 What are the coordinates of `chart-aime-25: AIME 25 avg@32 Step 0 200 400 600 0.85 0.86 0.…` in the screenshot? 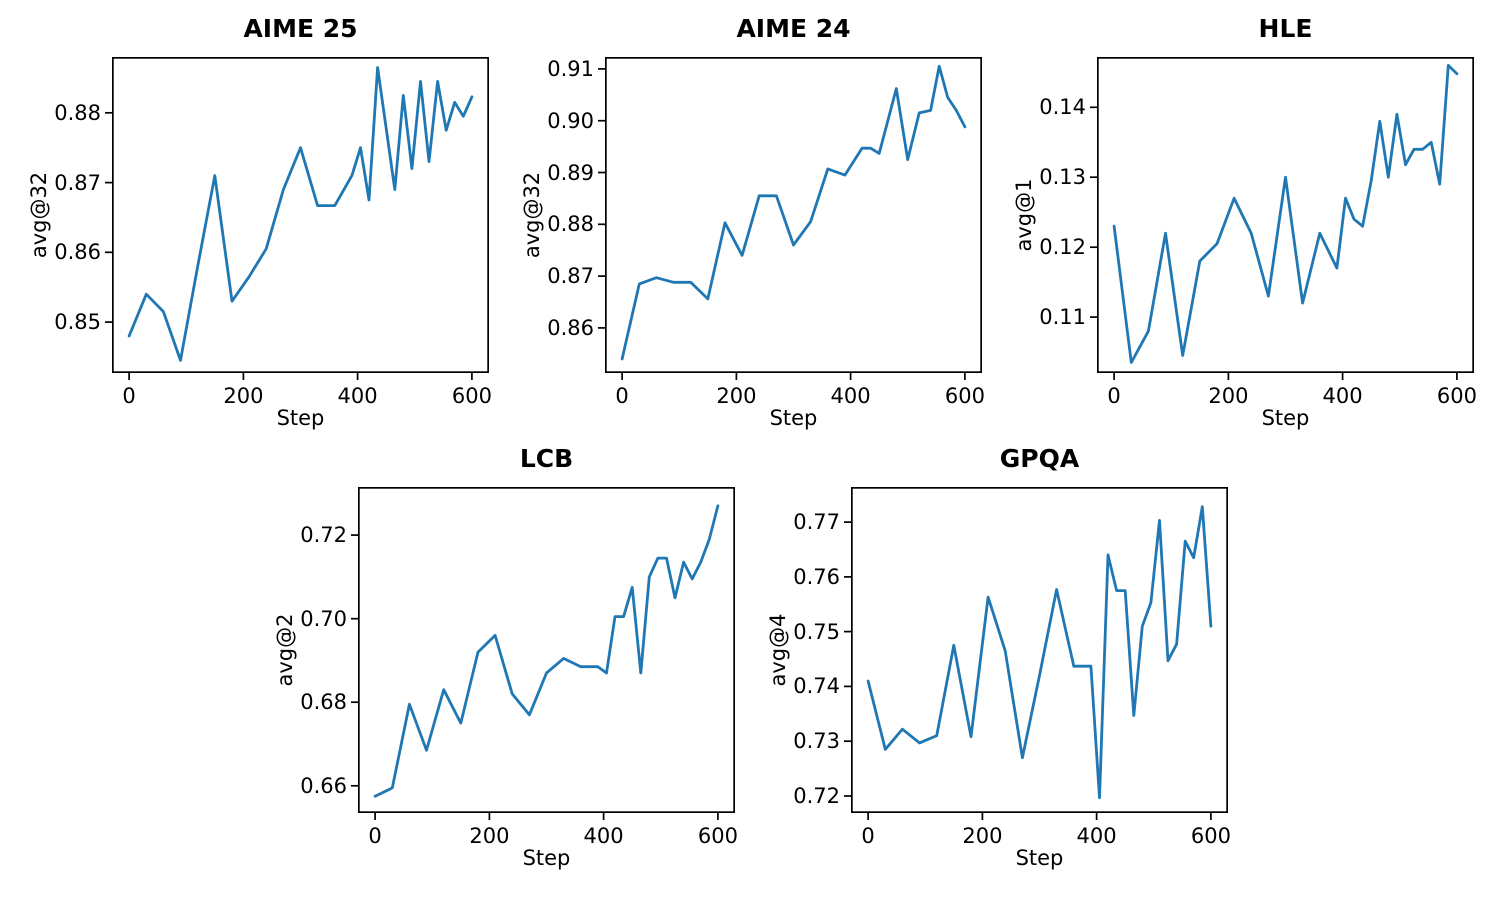 It's located at (259, 222).